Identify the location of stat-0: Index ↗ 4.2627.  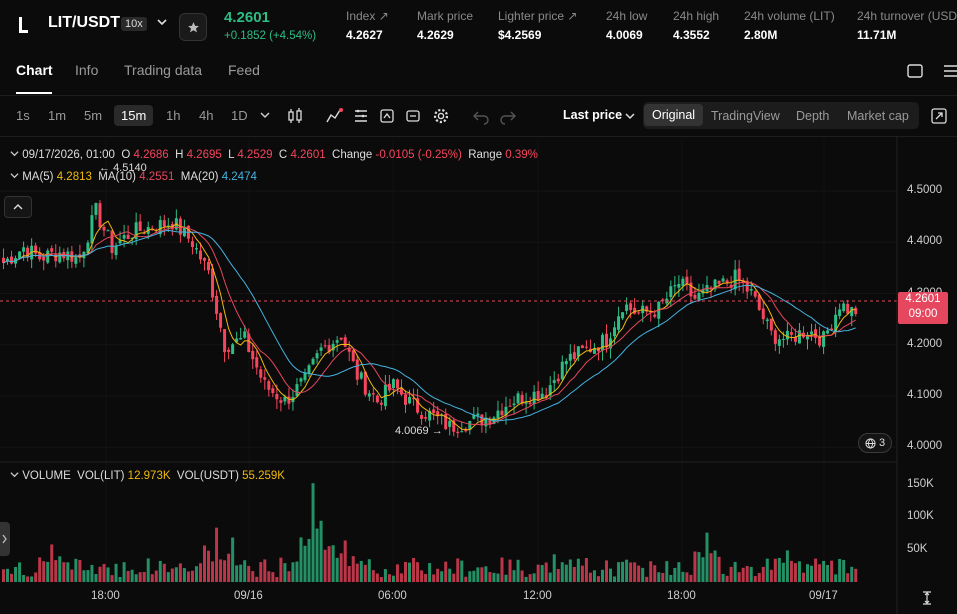
(367, 25).